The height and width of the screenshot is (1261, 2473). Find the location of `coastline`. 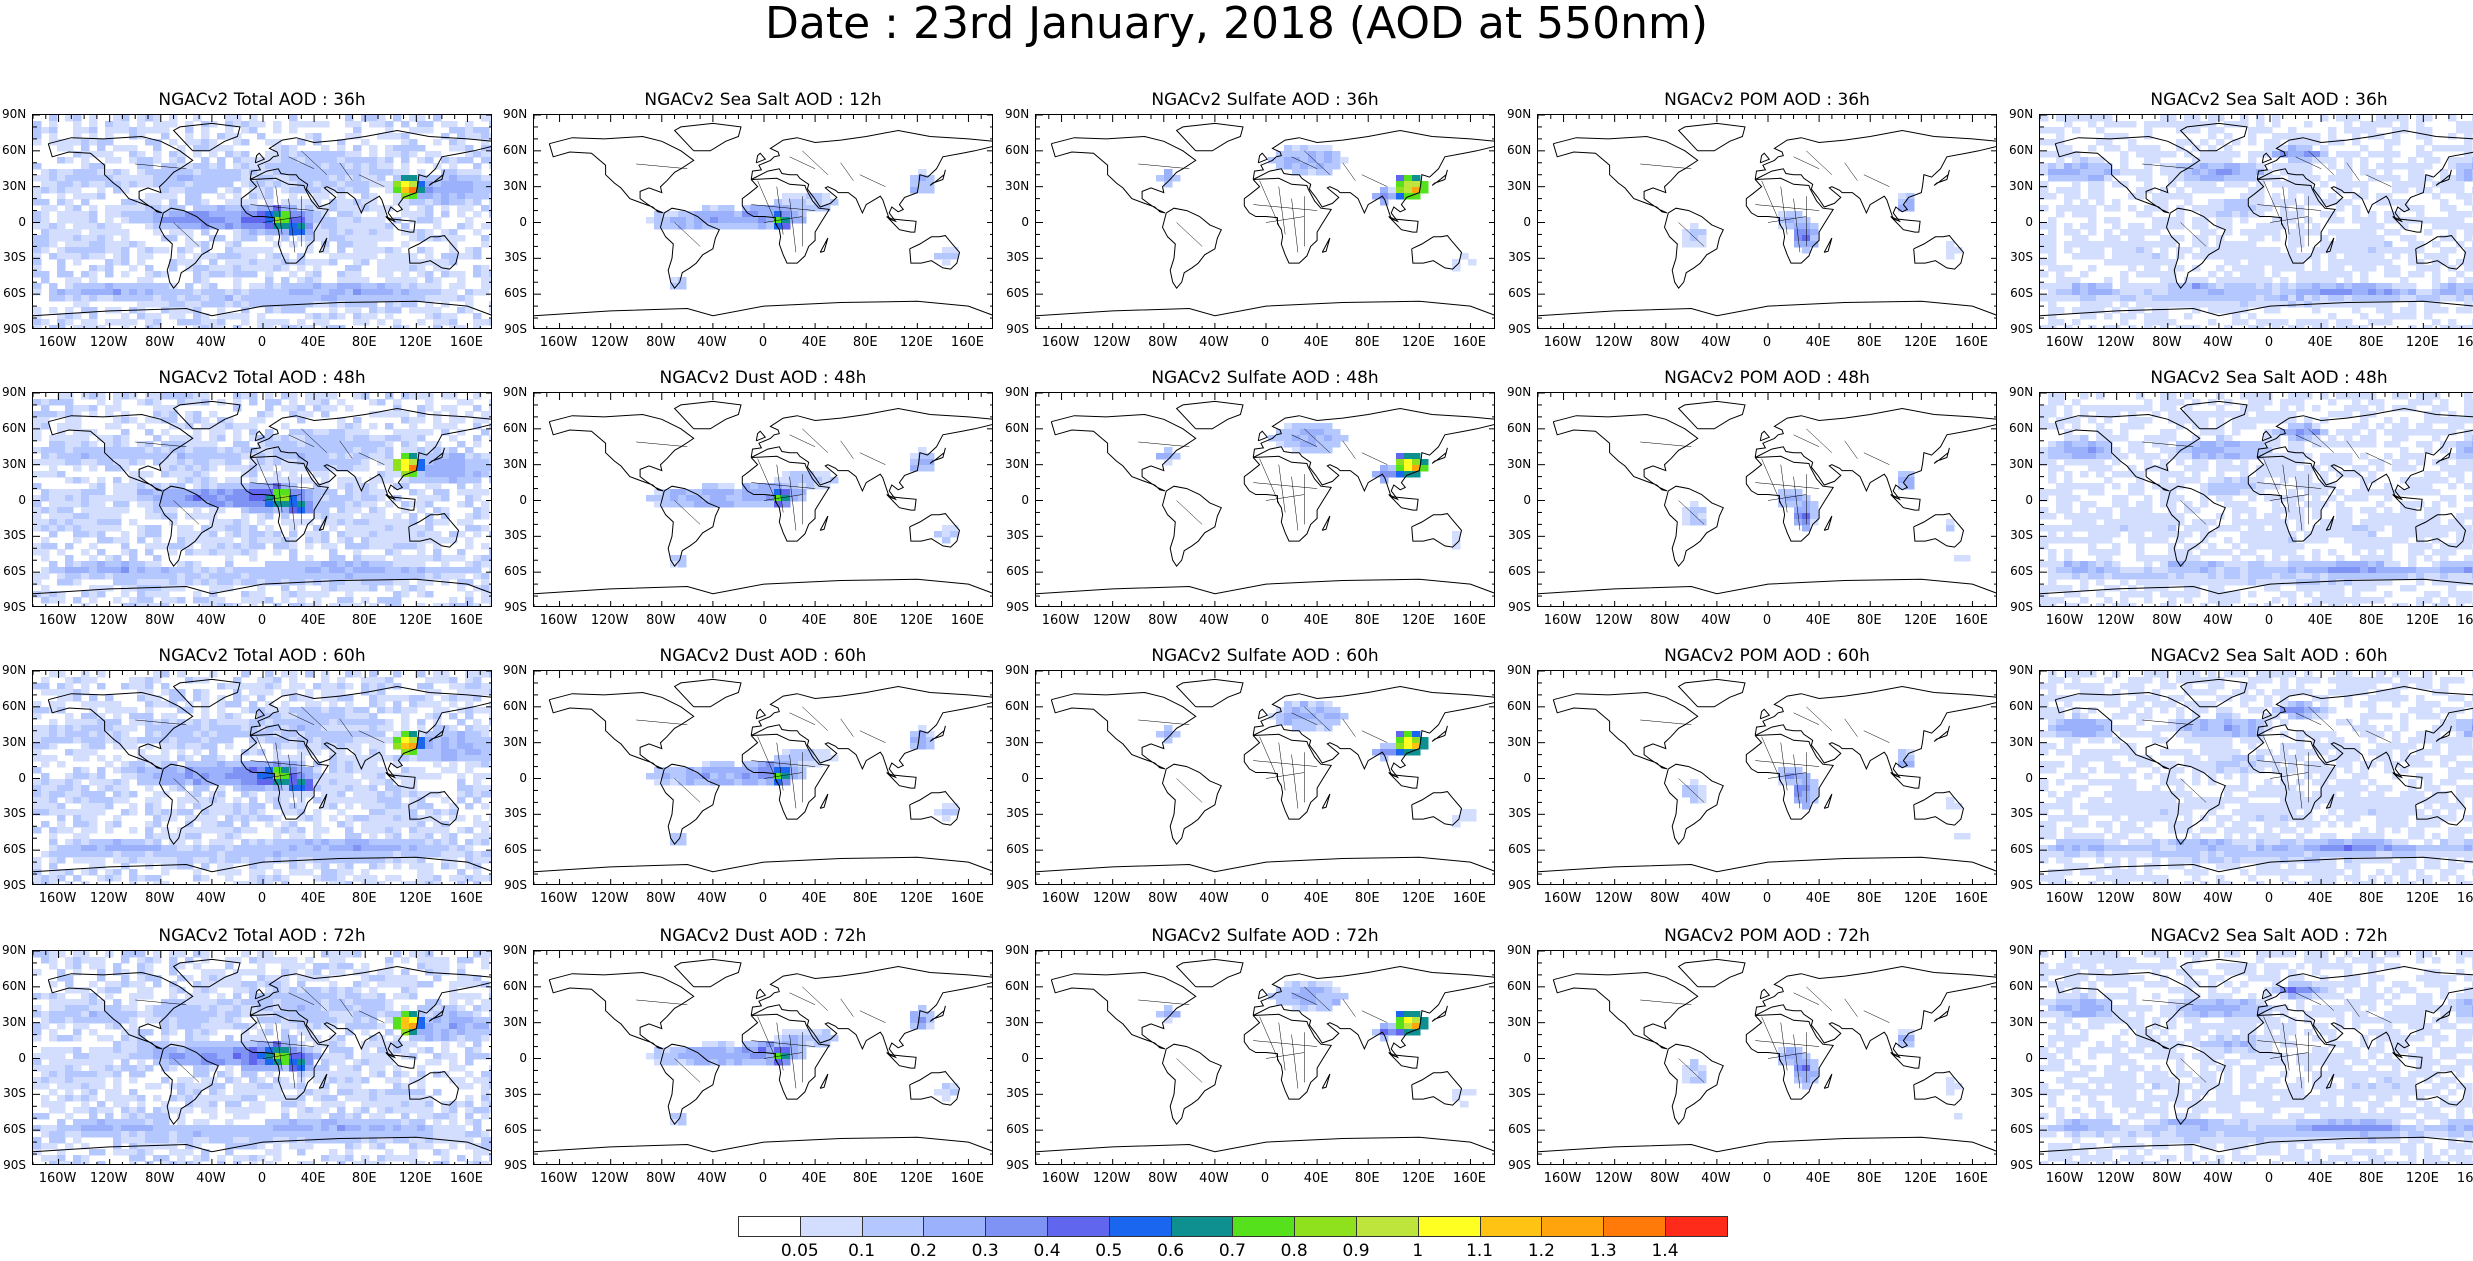

coastline is located at coordinates (1403, 224).